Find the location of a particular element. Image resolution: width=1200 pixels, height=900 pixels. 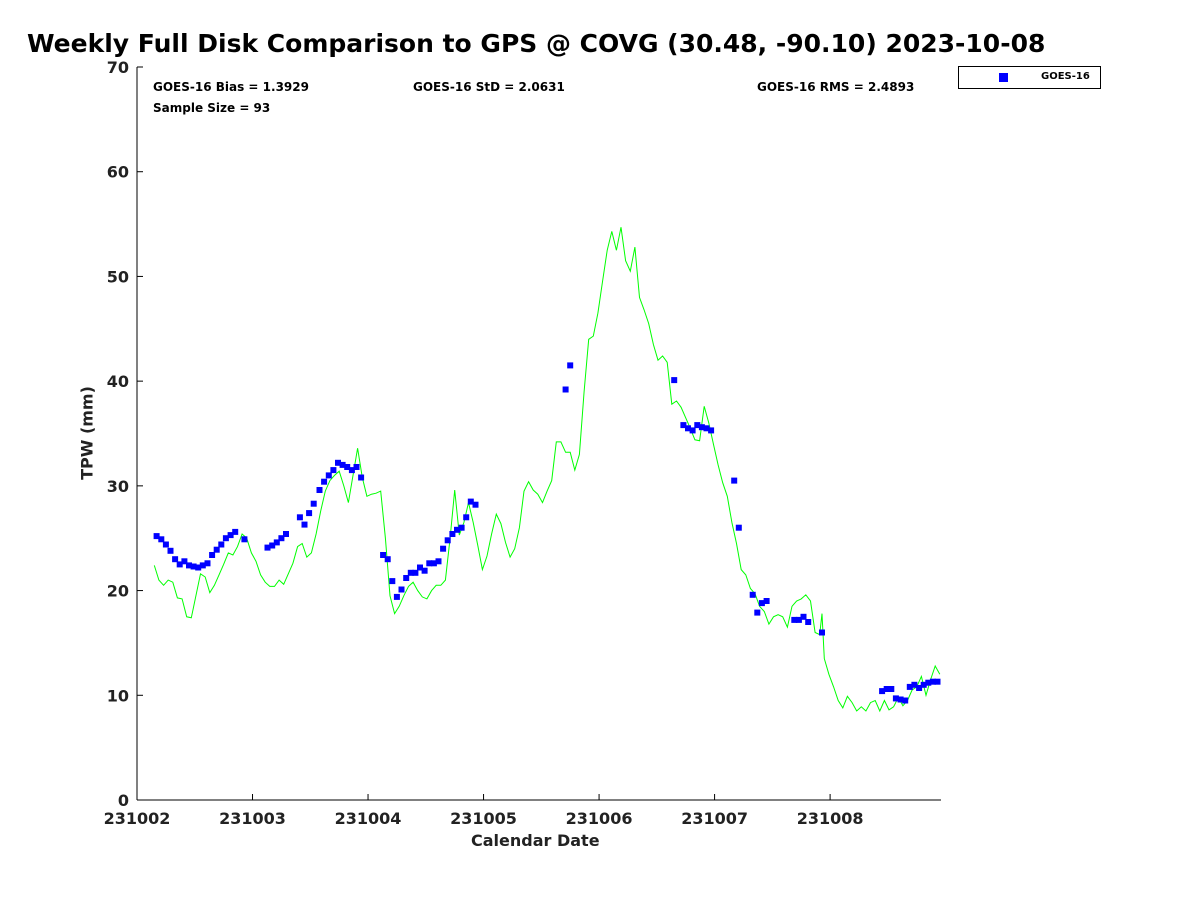

y-tick-label: 40 is located at coordinates (118, 381).